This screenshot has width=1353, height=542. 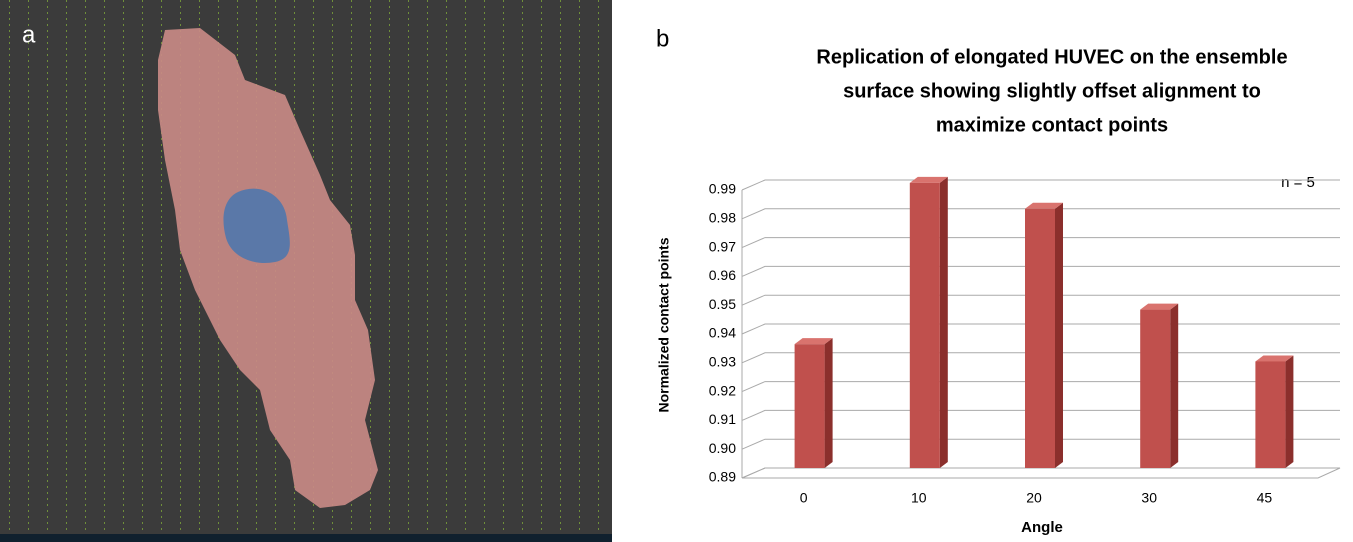 What do you see at coordinates (722, 218) in the screenshot?
I see `y-tick-label: 0.98` at bounding box center [722, 218].